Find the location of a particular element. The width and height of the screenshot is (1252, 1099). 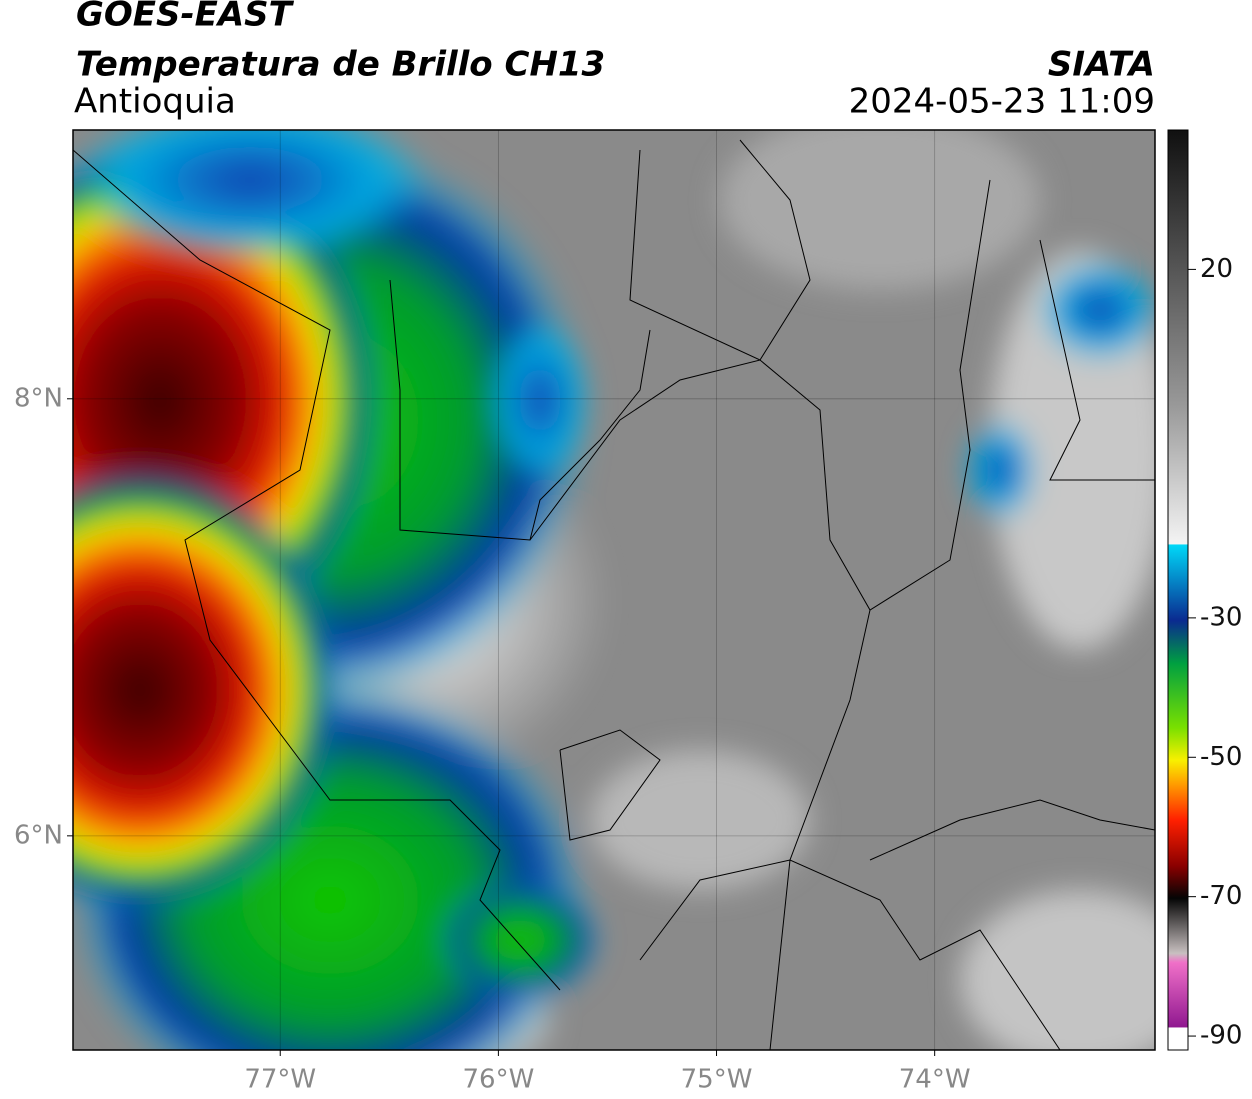

x-tick-label: 74°W is located at coordinates (935, 1080).